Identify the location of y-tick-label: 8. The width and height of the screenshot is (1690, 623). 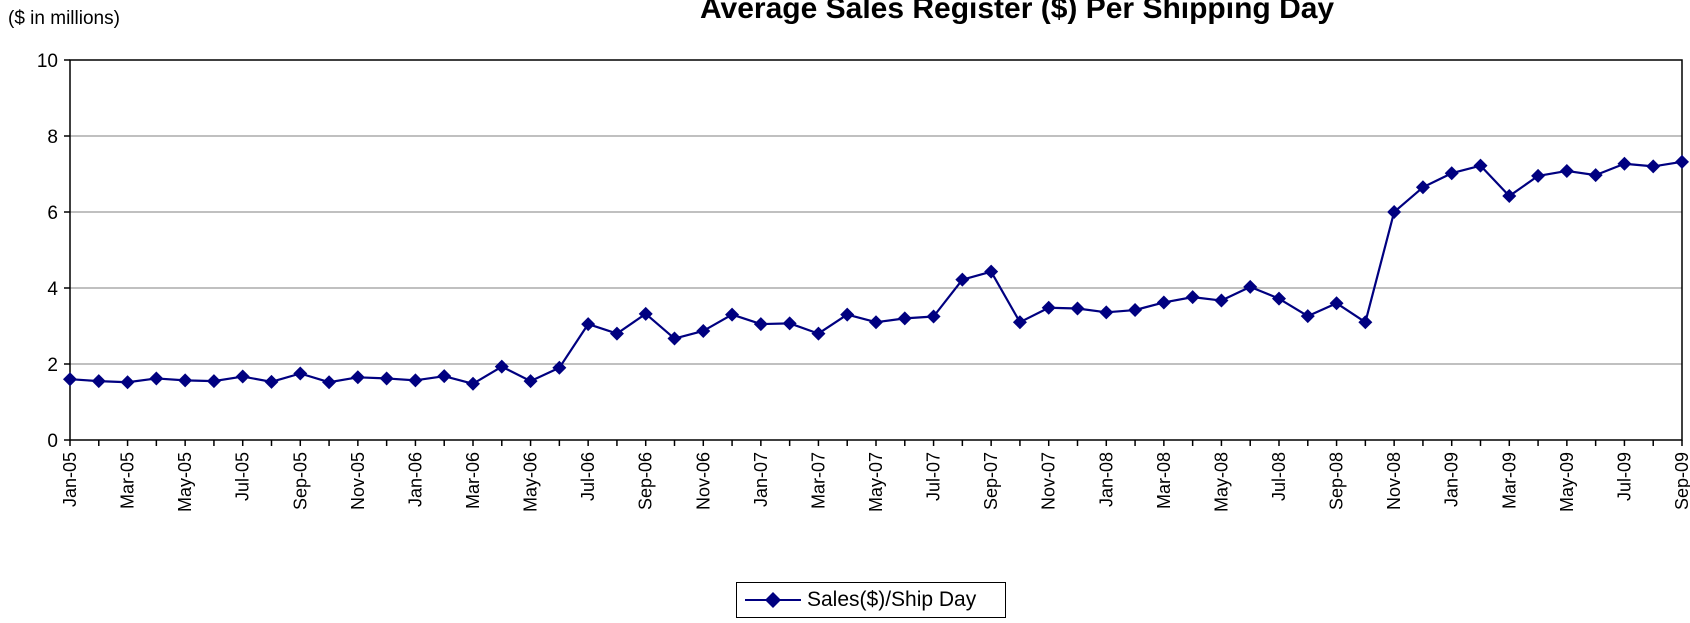
(52, 137).